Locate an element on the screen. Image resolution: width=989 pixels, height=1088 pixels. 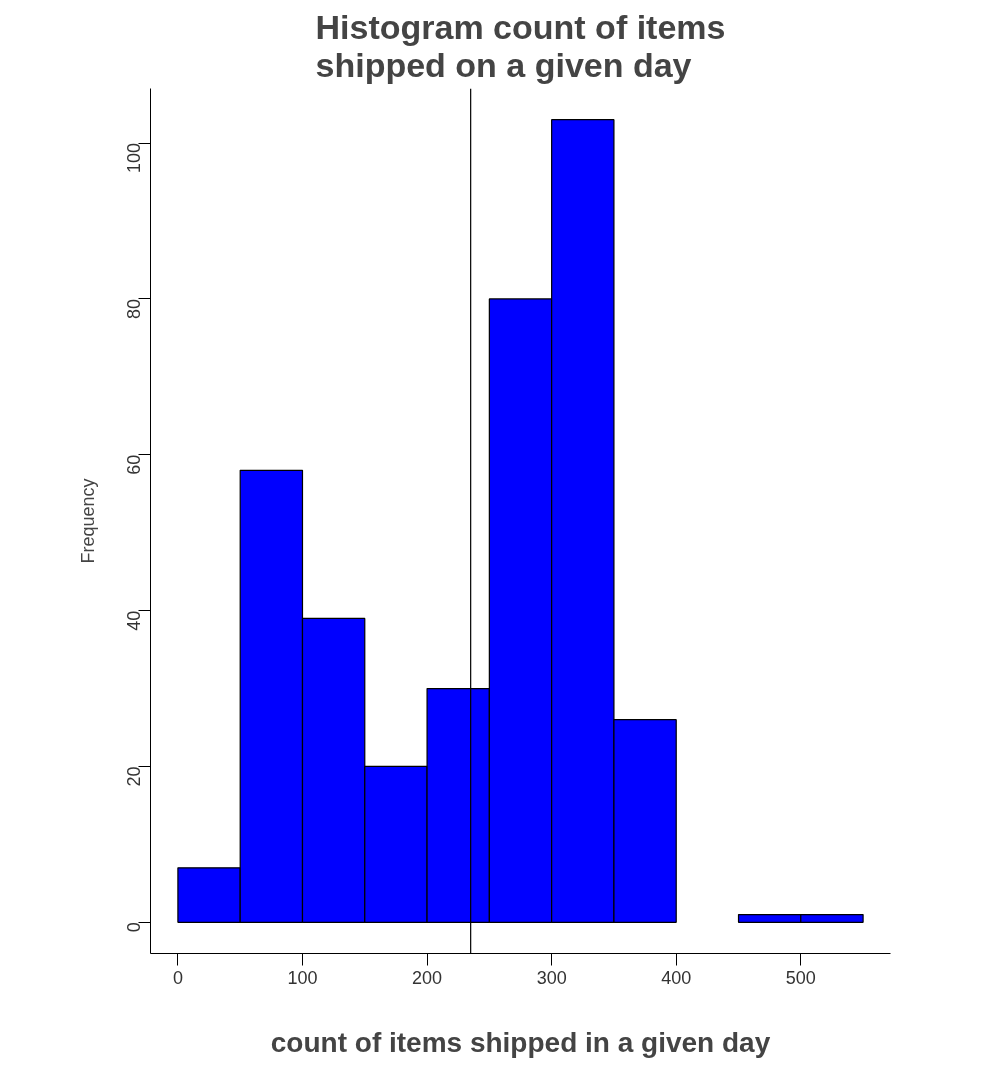
y-tick-label: 20 is located at coordinates (134, 776).